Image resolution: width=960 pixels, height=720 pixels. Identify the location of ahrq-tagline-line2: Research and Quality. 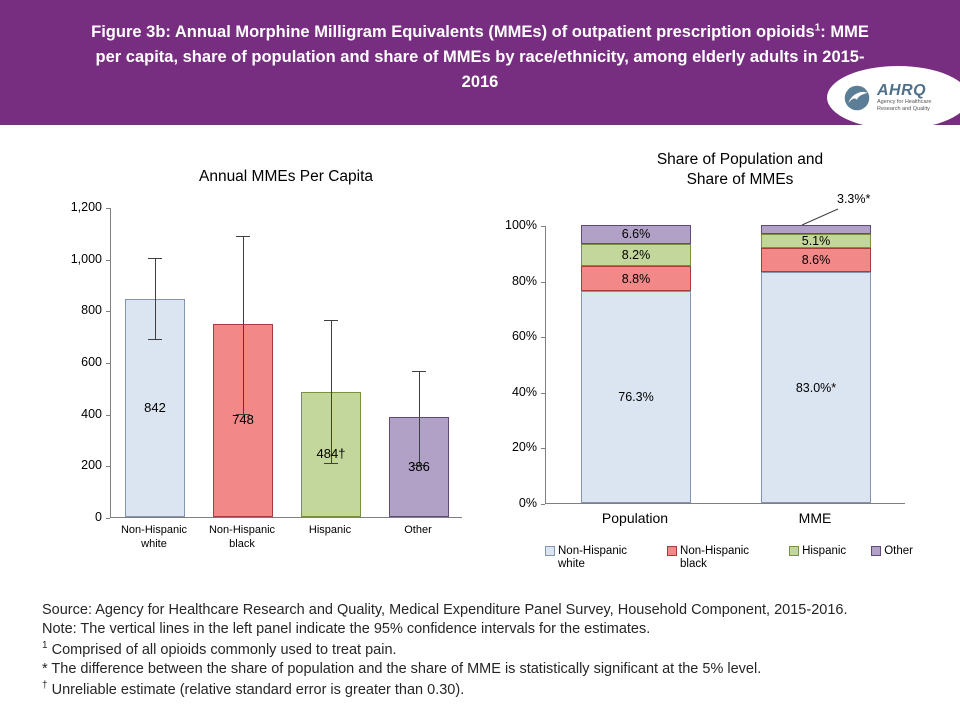
(903, 108).